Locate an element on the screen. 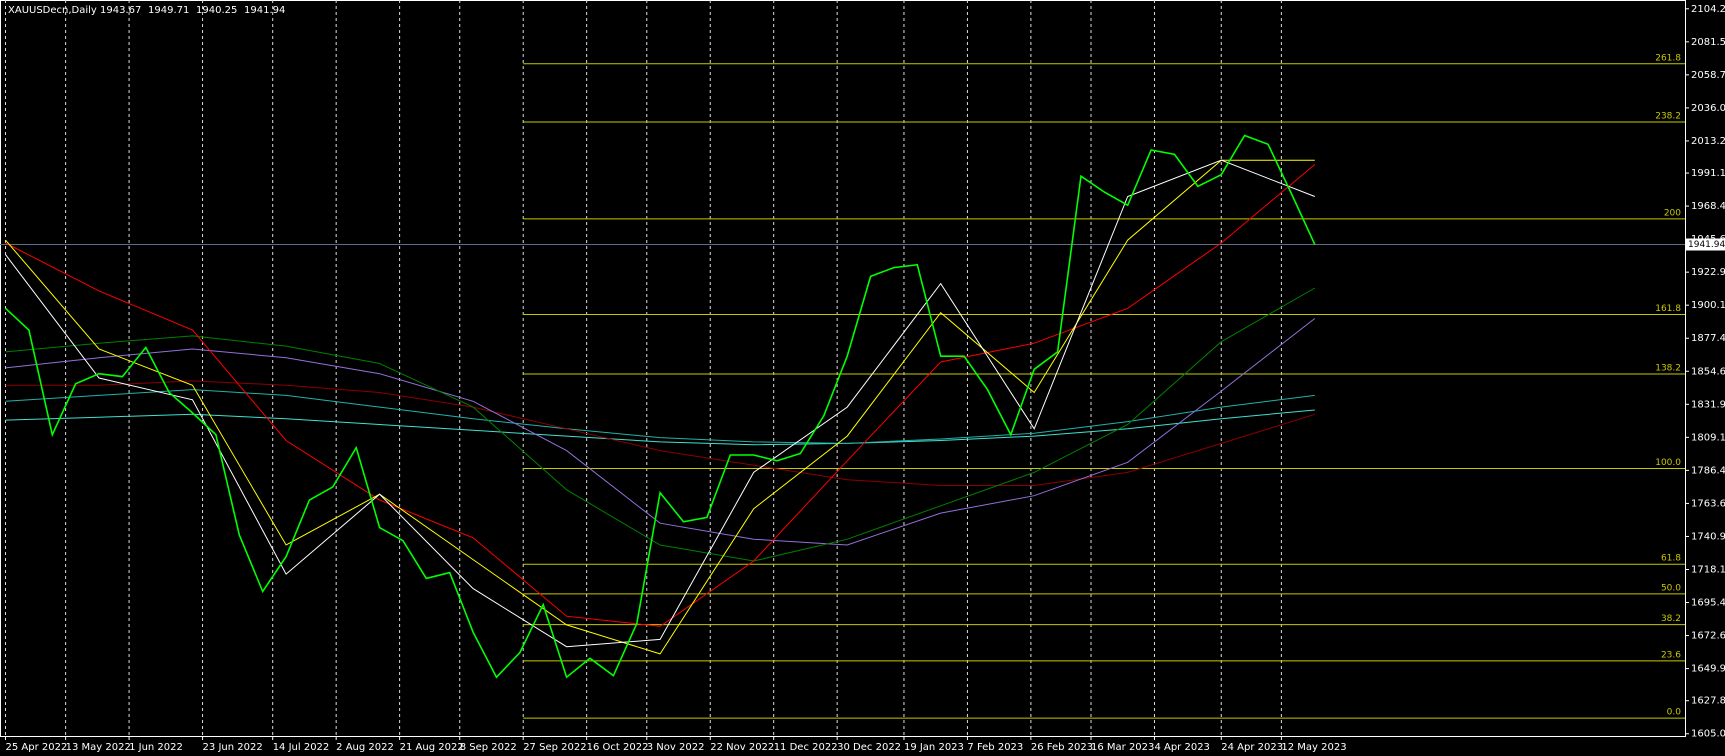  y-tick-label: 1763.65 is located at coordinates (1708, 503).